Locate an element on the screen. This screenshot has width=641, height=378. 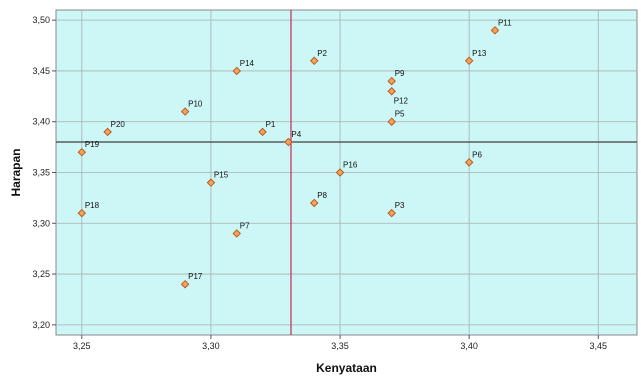
x-axis-title: Kenyataan is located at coordinates (346, 368).